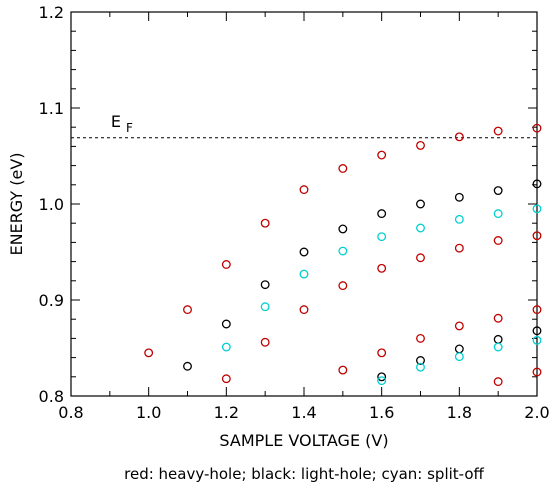 This screenshot has height=489, width=554. Describe the element at coordinates (51, 12) in the screenshot. I see `y-tick-label: 1.2` at that location.